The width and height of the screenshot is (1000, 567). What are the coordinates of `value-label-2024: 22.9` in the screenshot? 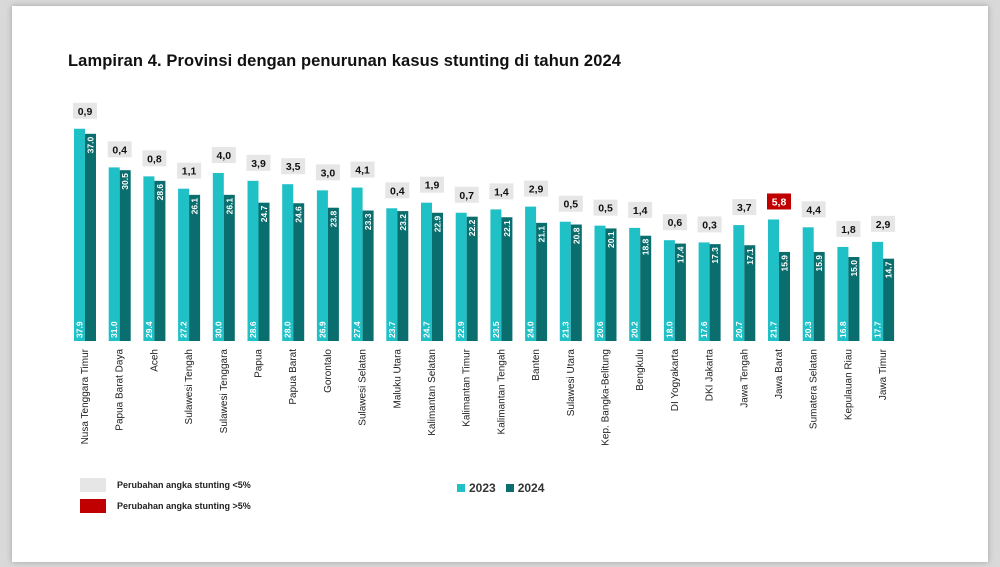 It's located at (438, 223).